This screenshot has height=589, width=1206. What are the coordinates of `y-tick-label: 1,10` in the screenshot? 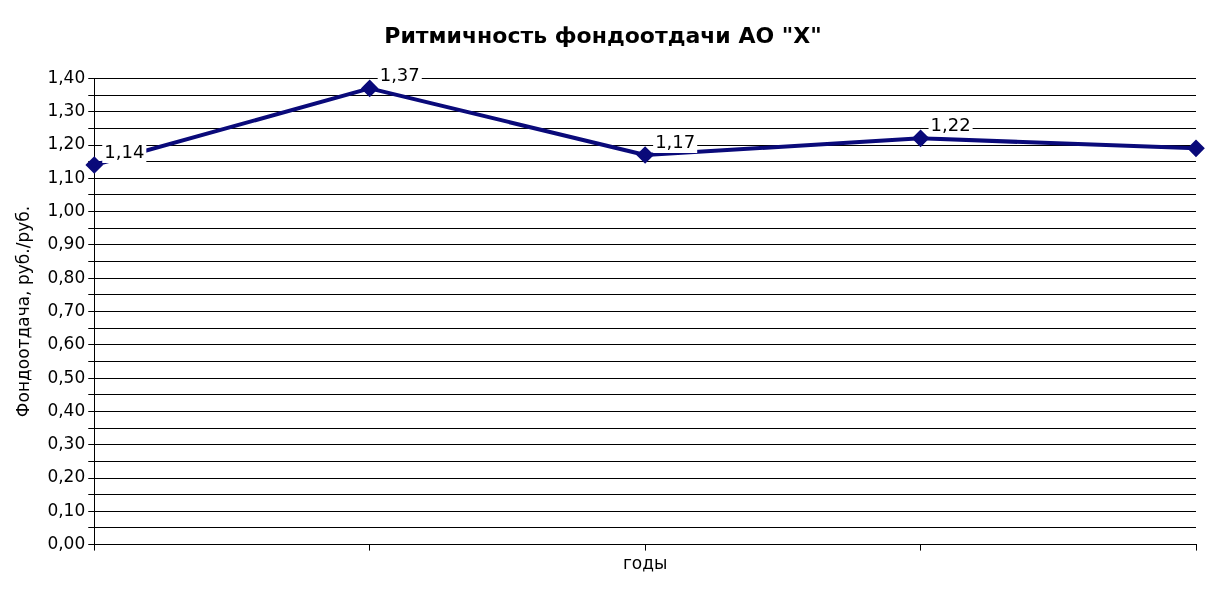 It's located at (66, 176).